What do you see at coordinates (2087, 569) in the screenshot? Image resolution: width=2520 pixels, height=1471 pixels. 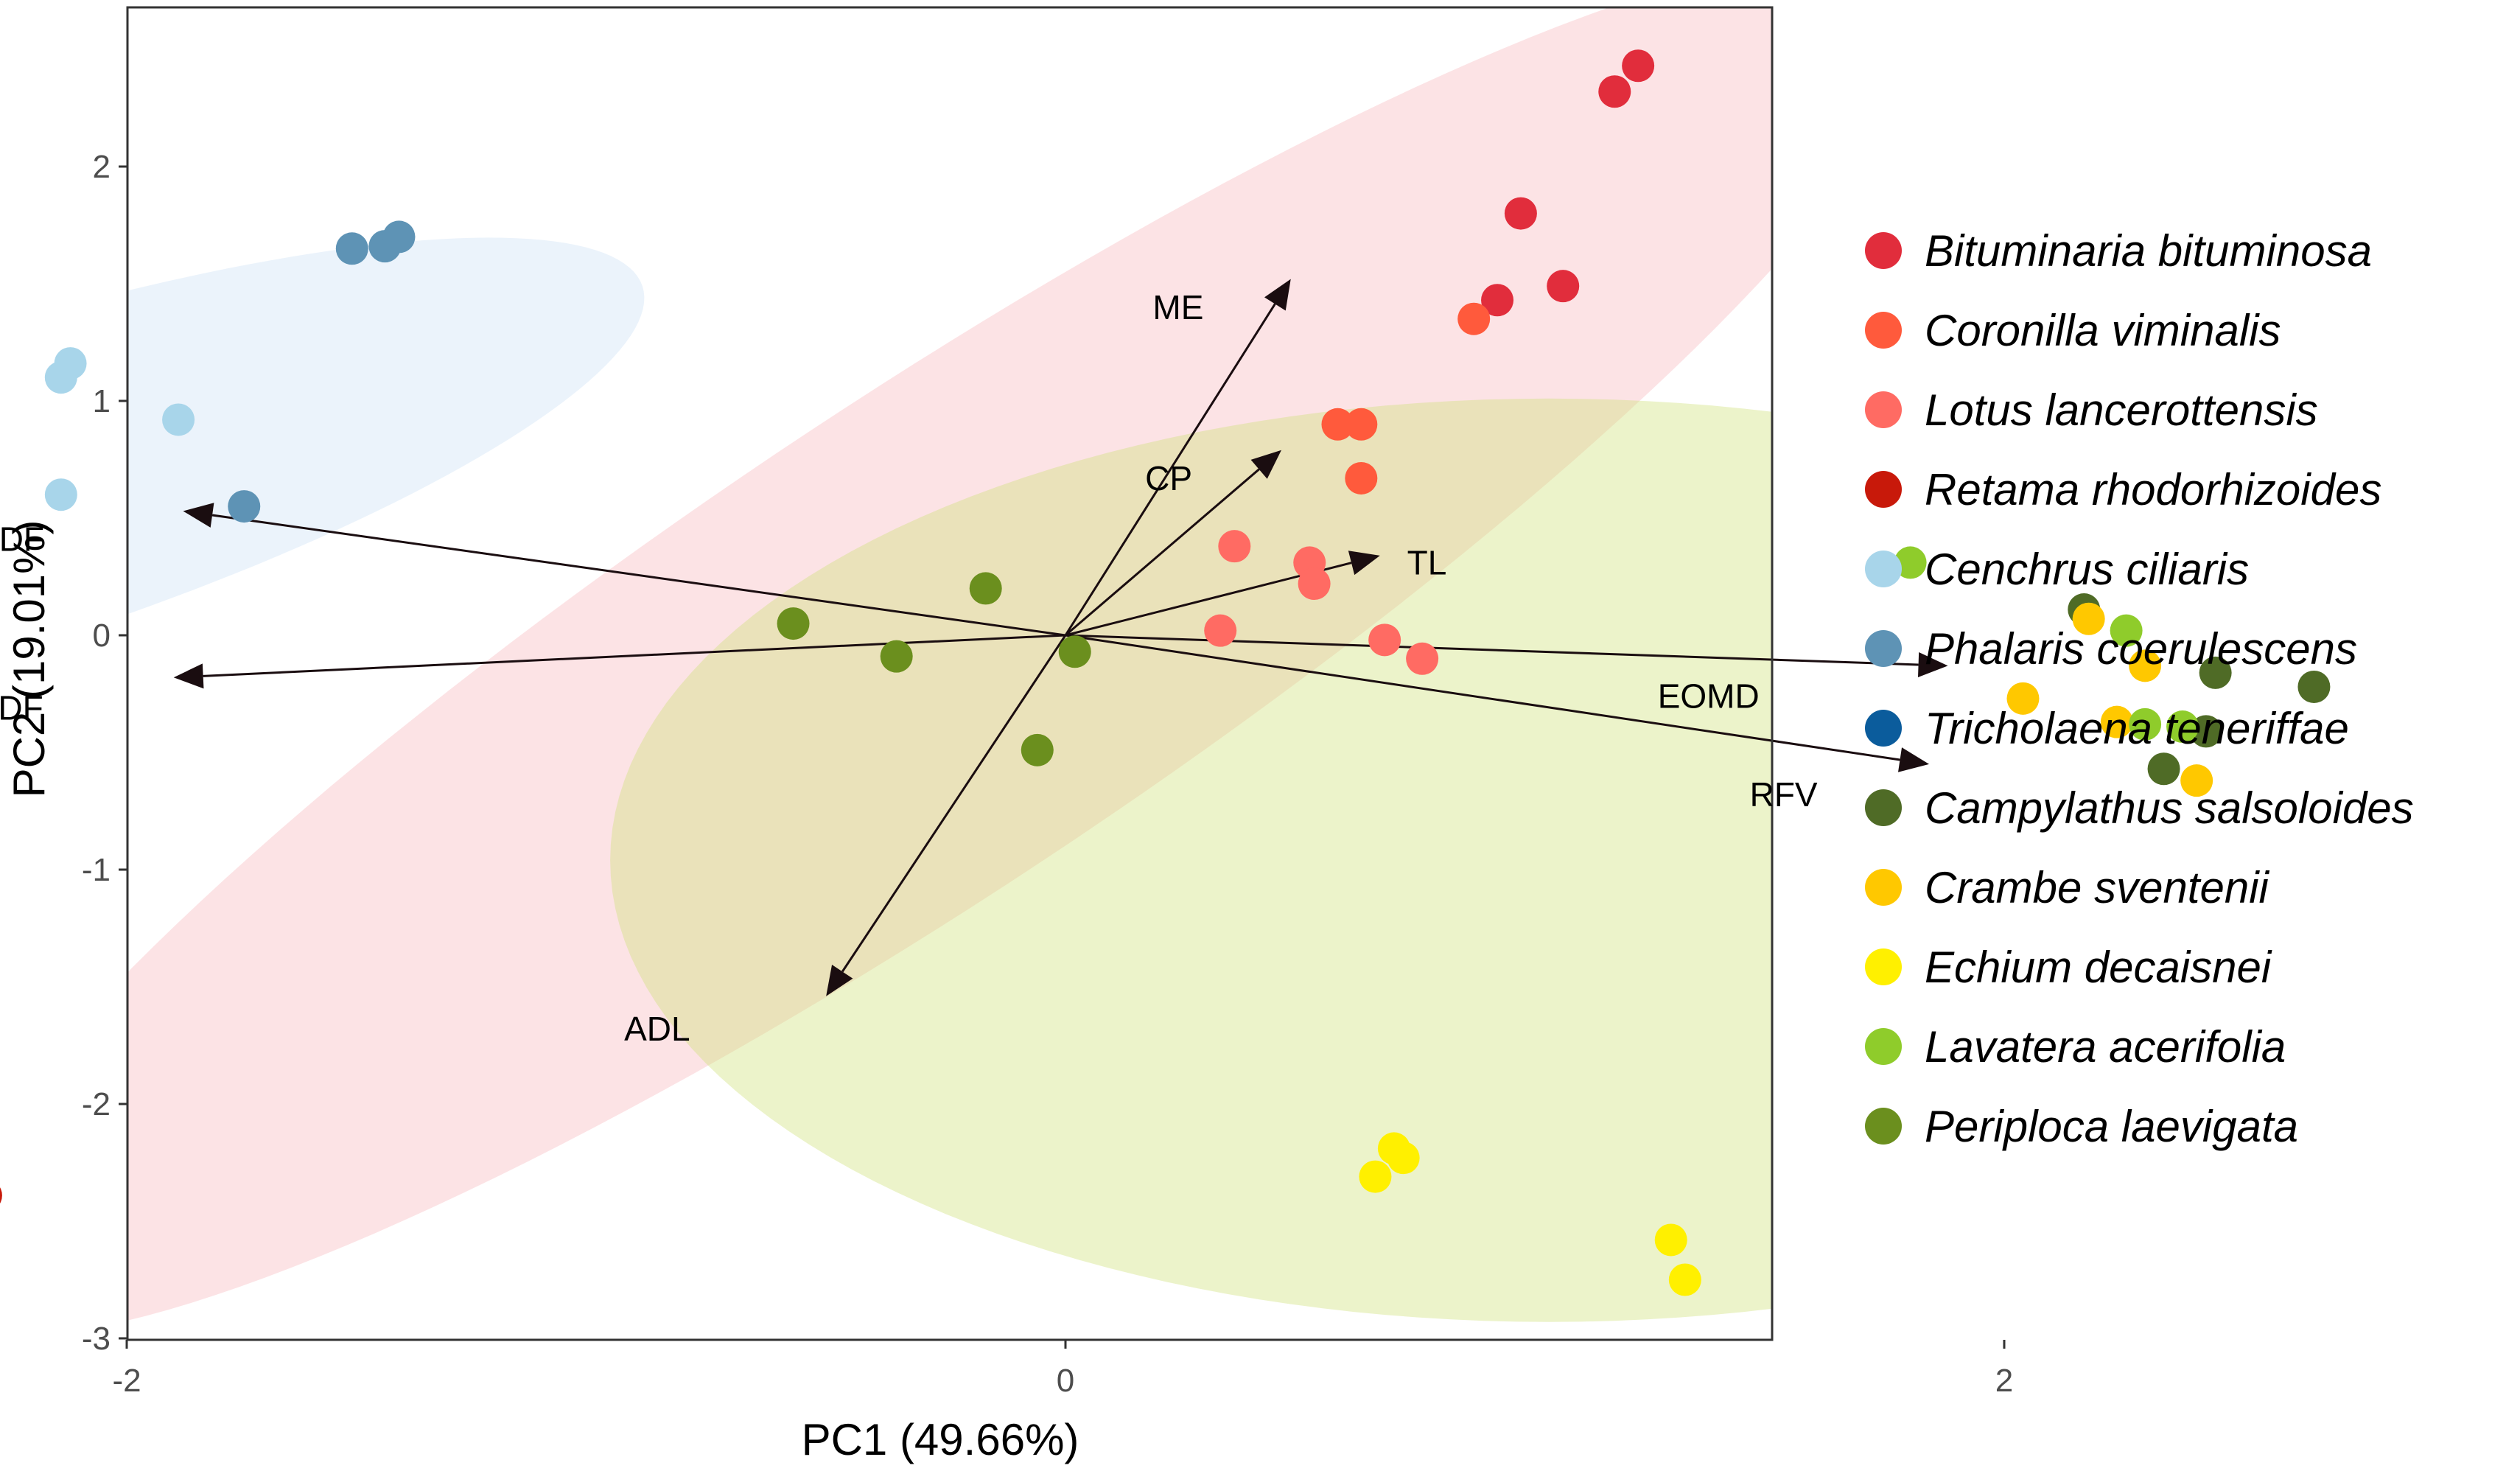 I see `legend-label-cenchrus-ciliaris: Cenchrus ciliaris` at bounding box center [2087, 569].